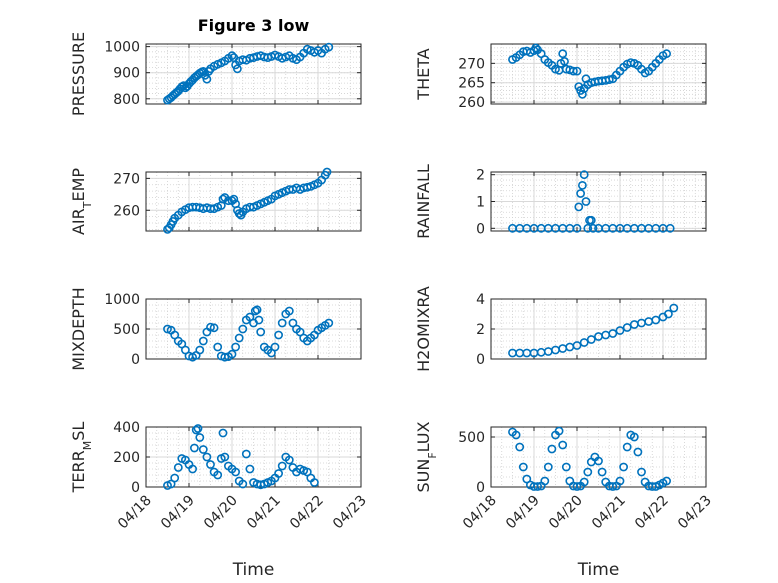 Image resolution: width=778 pixels, height=583 pixels. What do you see at coordinates (480, 330) in the screenshot?
I see `y-tick-label: 2` at bounding box center [480, 330].